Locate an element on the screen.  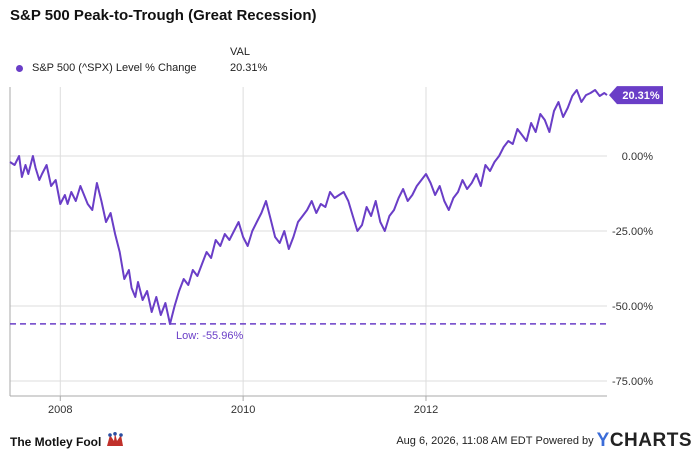
ycharts-logo-rest: CHARTS is located at coordinates (650, 440).